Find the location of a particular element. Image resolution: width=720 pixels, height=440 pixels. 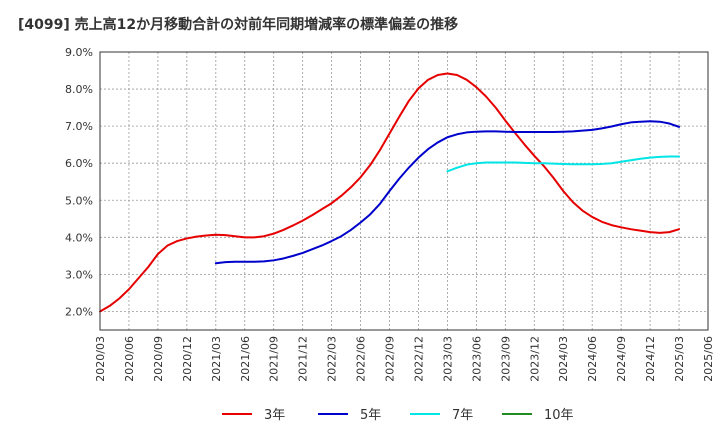

x-tick-label: 2020/09 is located at coordinates (158, 359).